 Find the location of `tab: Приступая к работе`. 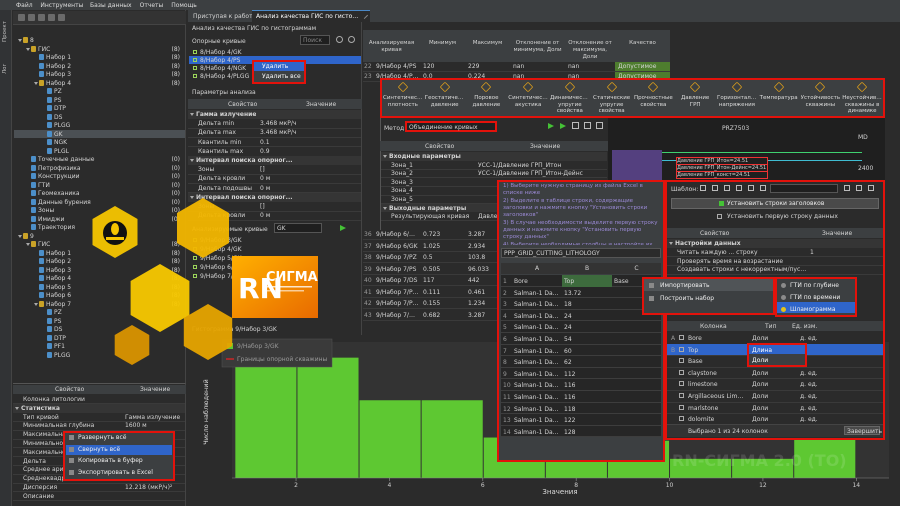

tab: Приступая к работе is located at coordinates (225, 16).